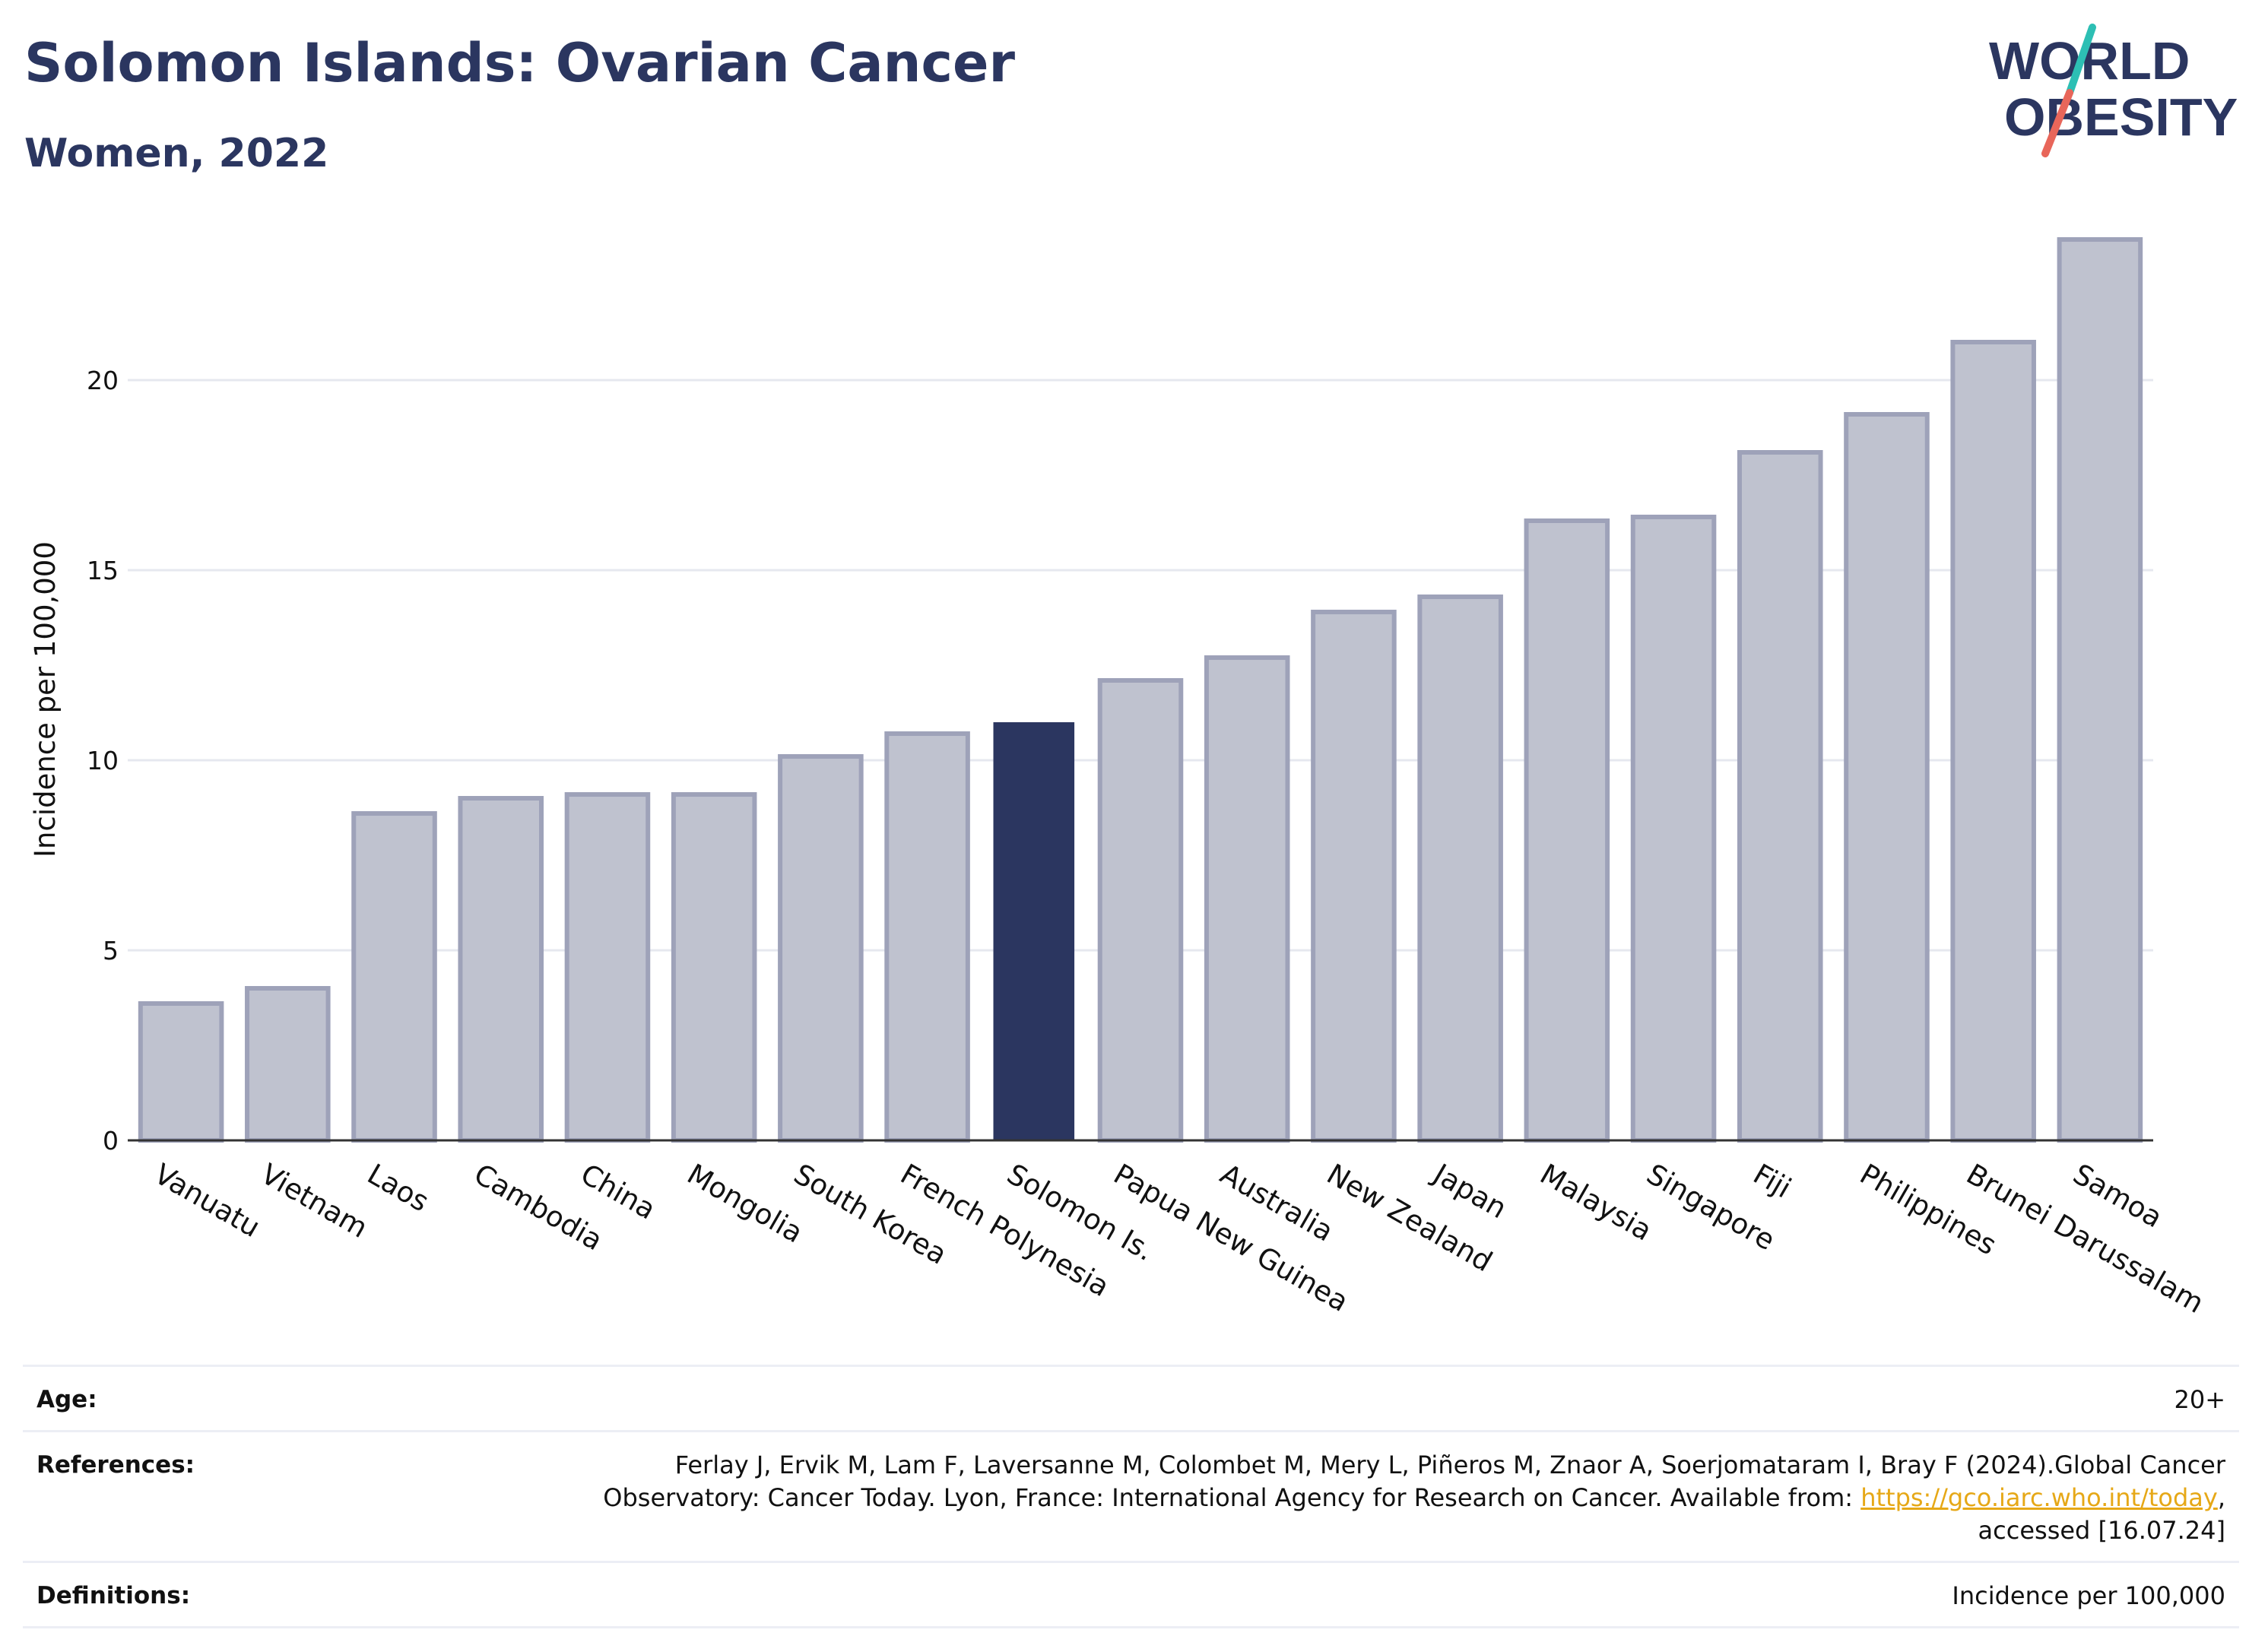 This screenshot has height=1652, width=2249. Describe the element at coordinates (618, 1192) in the screenshot. I see `x-tick-label: China` at that location.